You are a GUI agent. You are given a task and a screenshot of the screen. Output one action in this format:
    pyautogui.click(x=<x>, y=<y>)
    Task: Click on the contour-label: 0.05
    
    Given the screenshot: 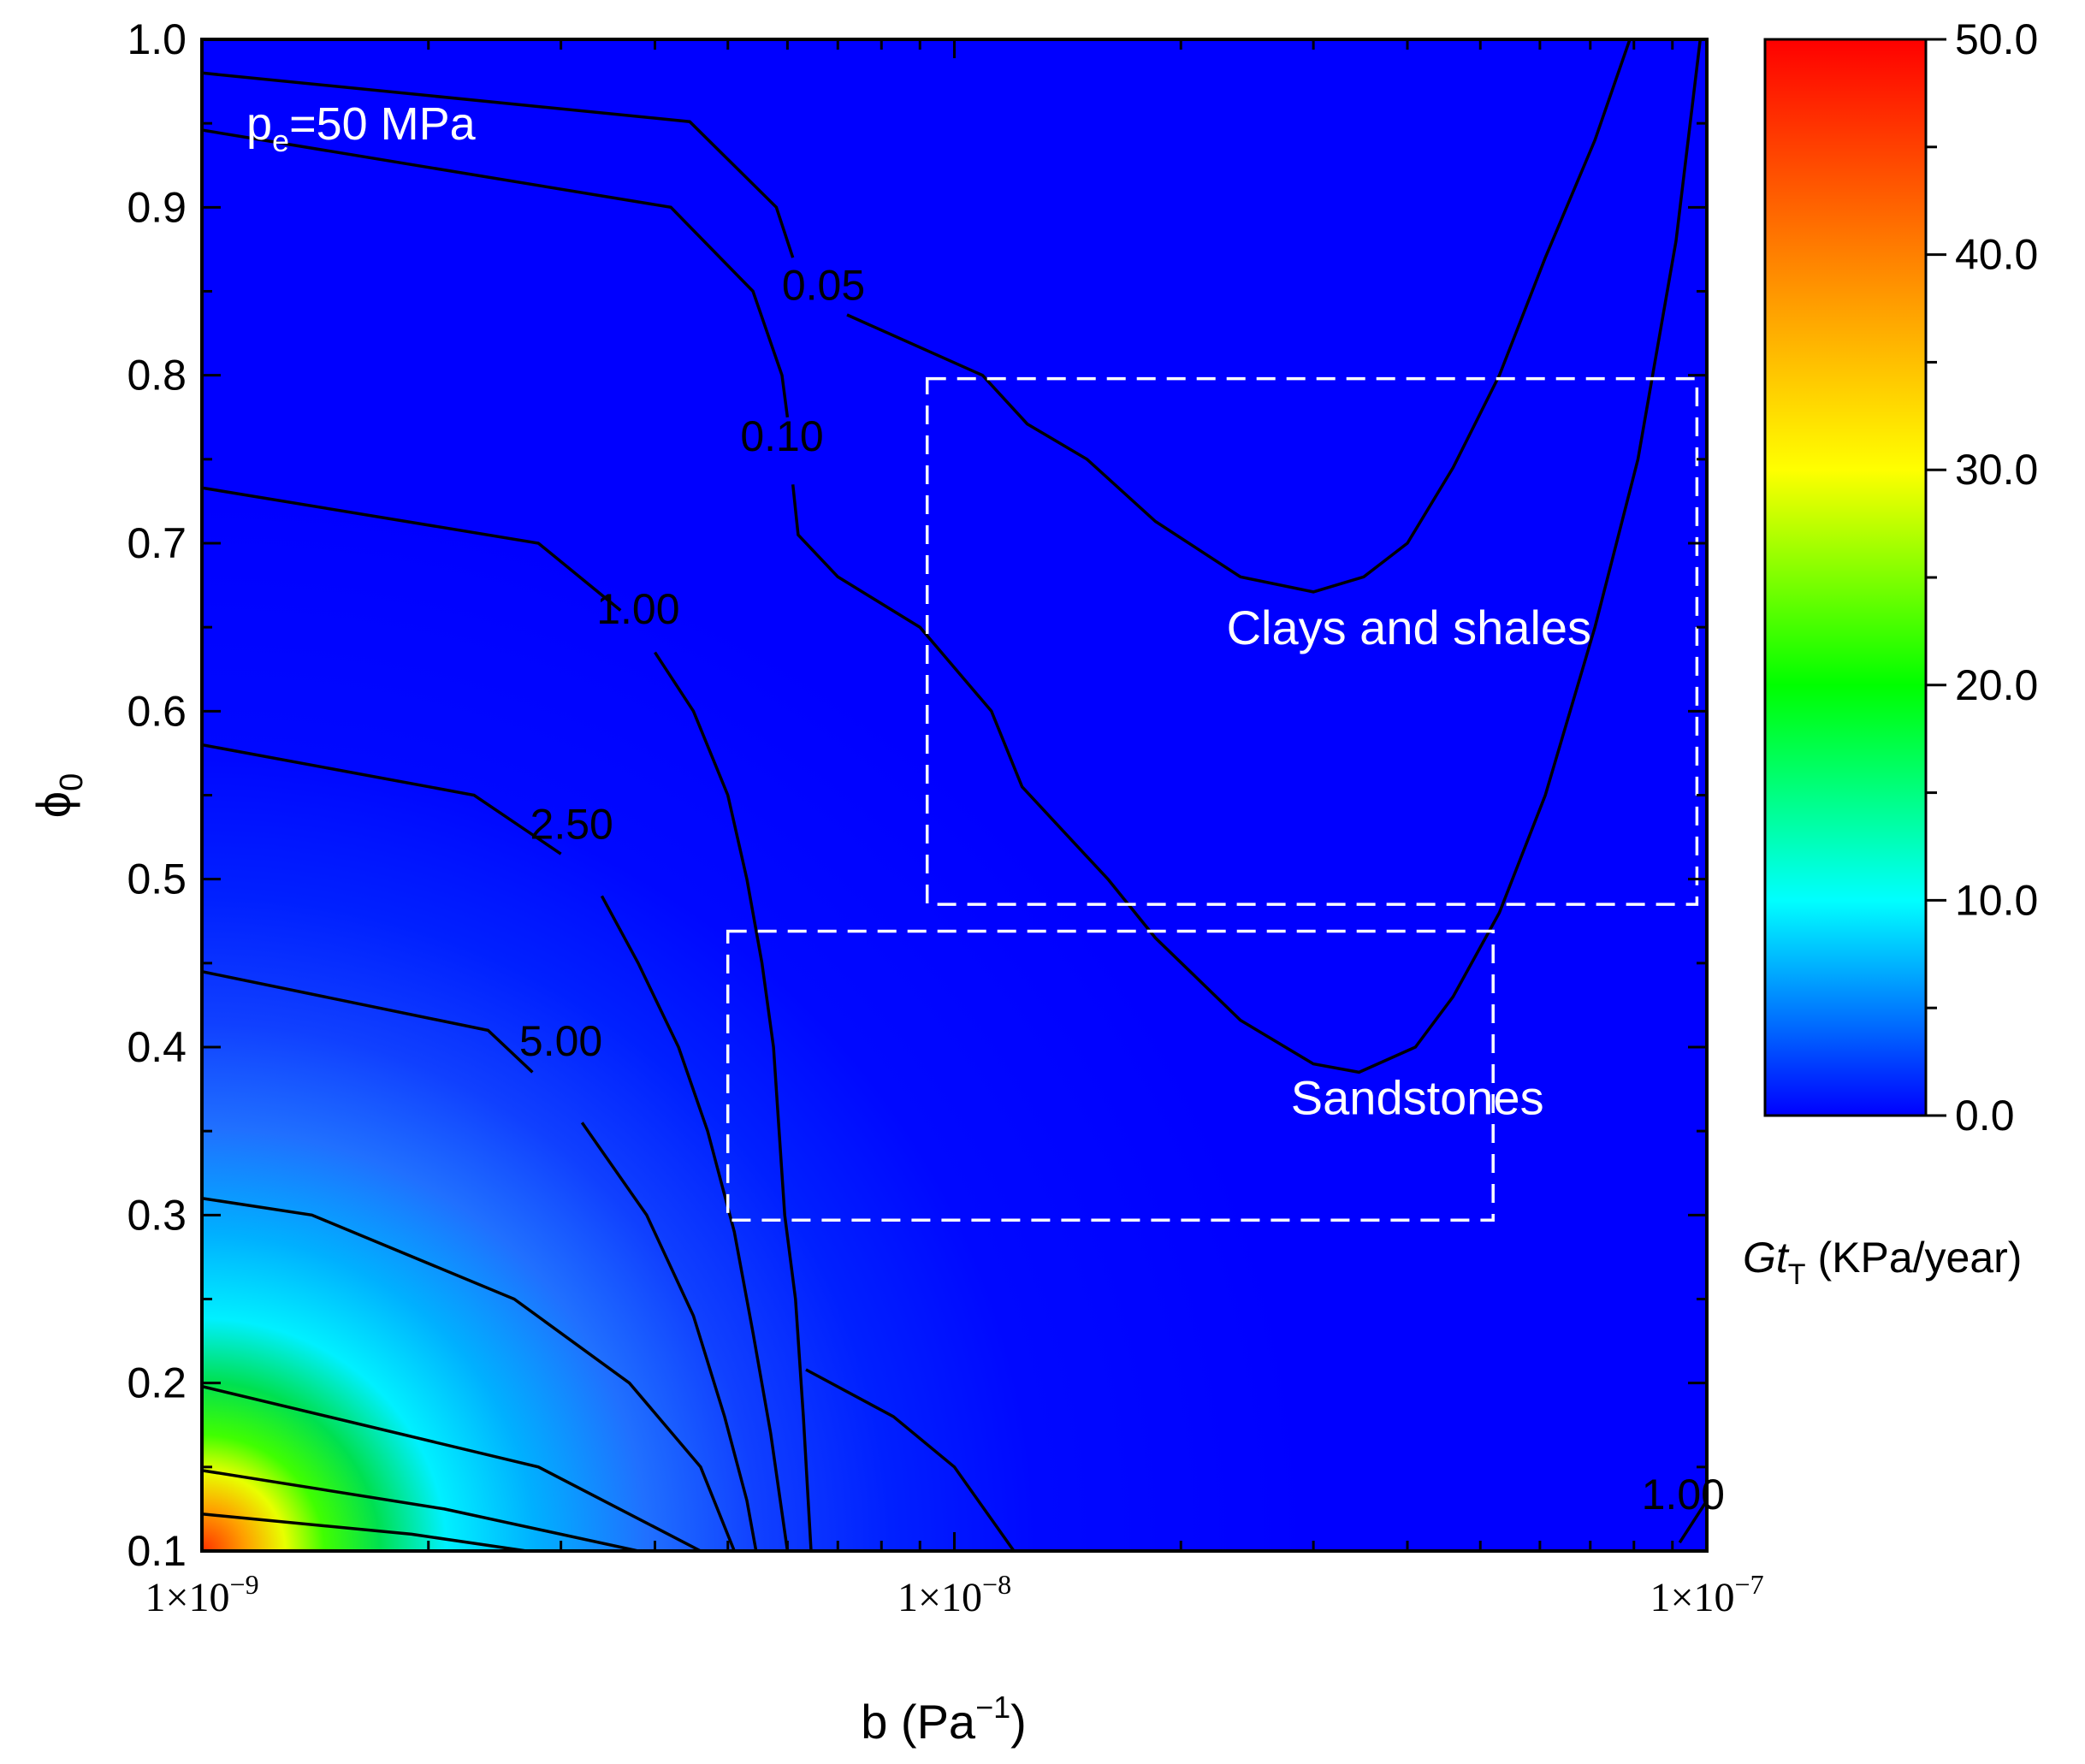 What is the action you would take?
    pyautogui.click(x=823, y=285)
    